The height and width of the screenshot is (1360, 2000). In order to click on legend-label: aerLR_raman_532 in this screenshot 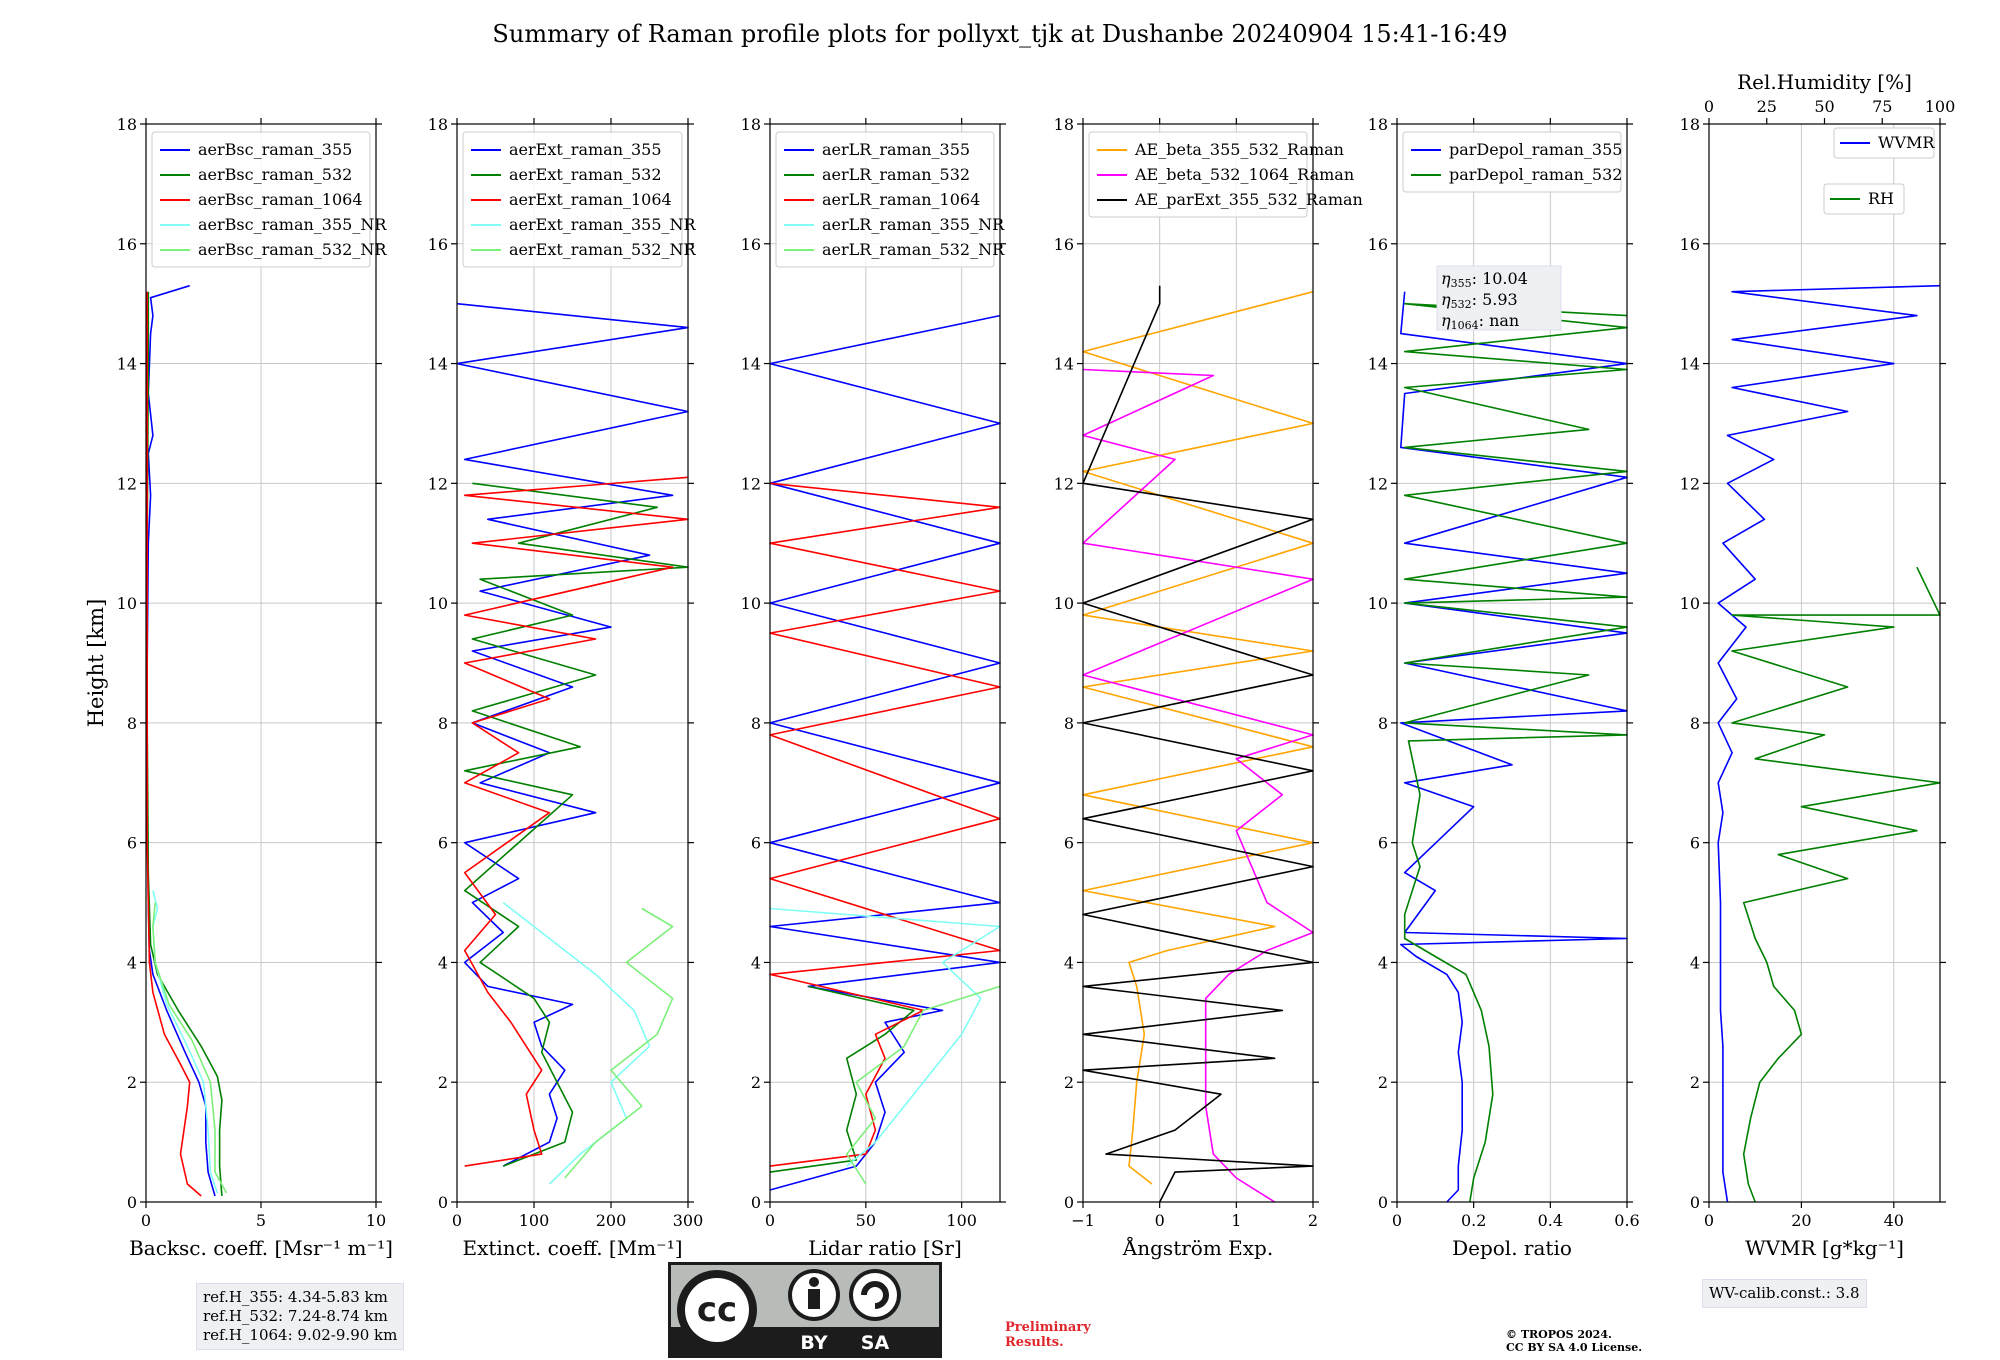, I will do `click(896, 174)`.